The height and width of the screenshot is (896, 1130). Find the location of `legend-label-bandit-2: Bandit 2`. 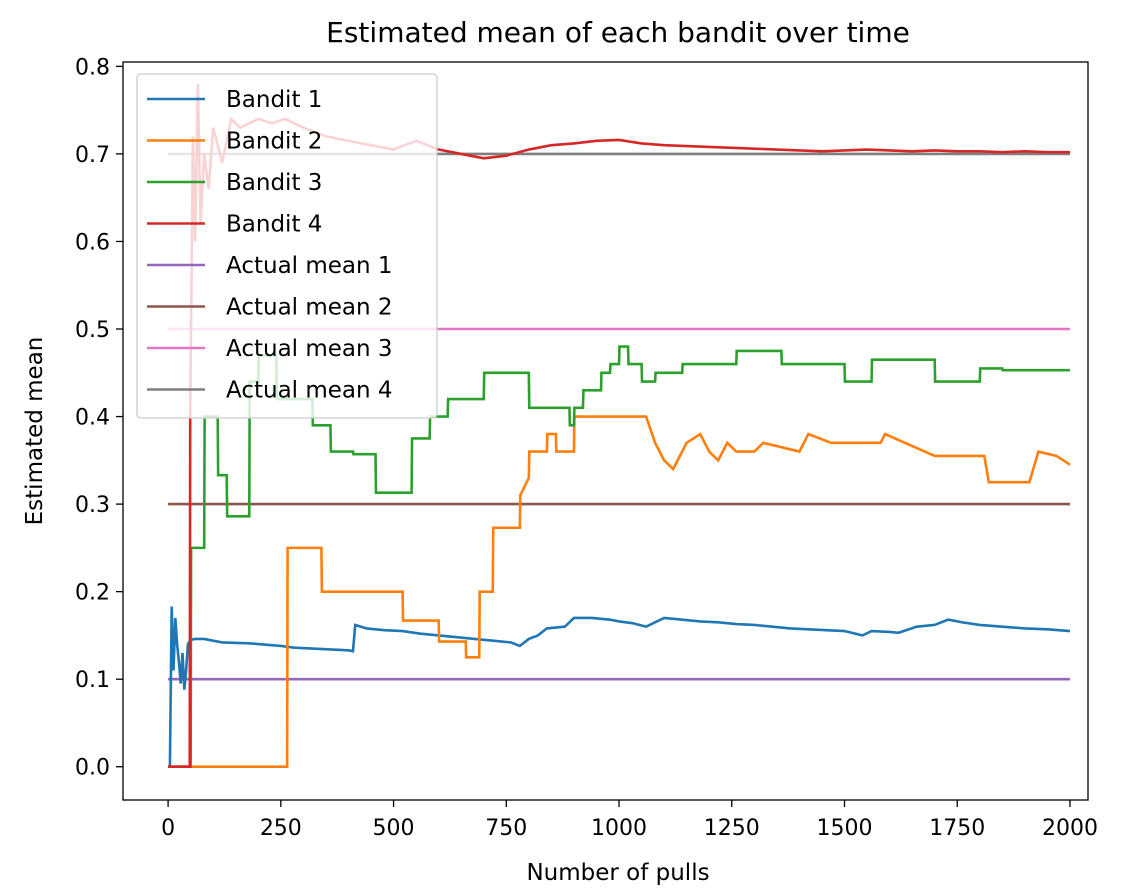

legend-label-bandit-2: Bandit 2 is located at coordinates (274, 142).